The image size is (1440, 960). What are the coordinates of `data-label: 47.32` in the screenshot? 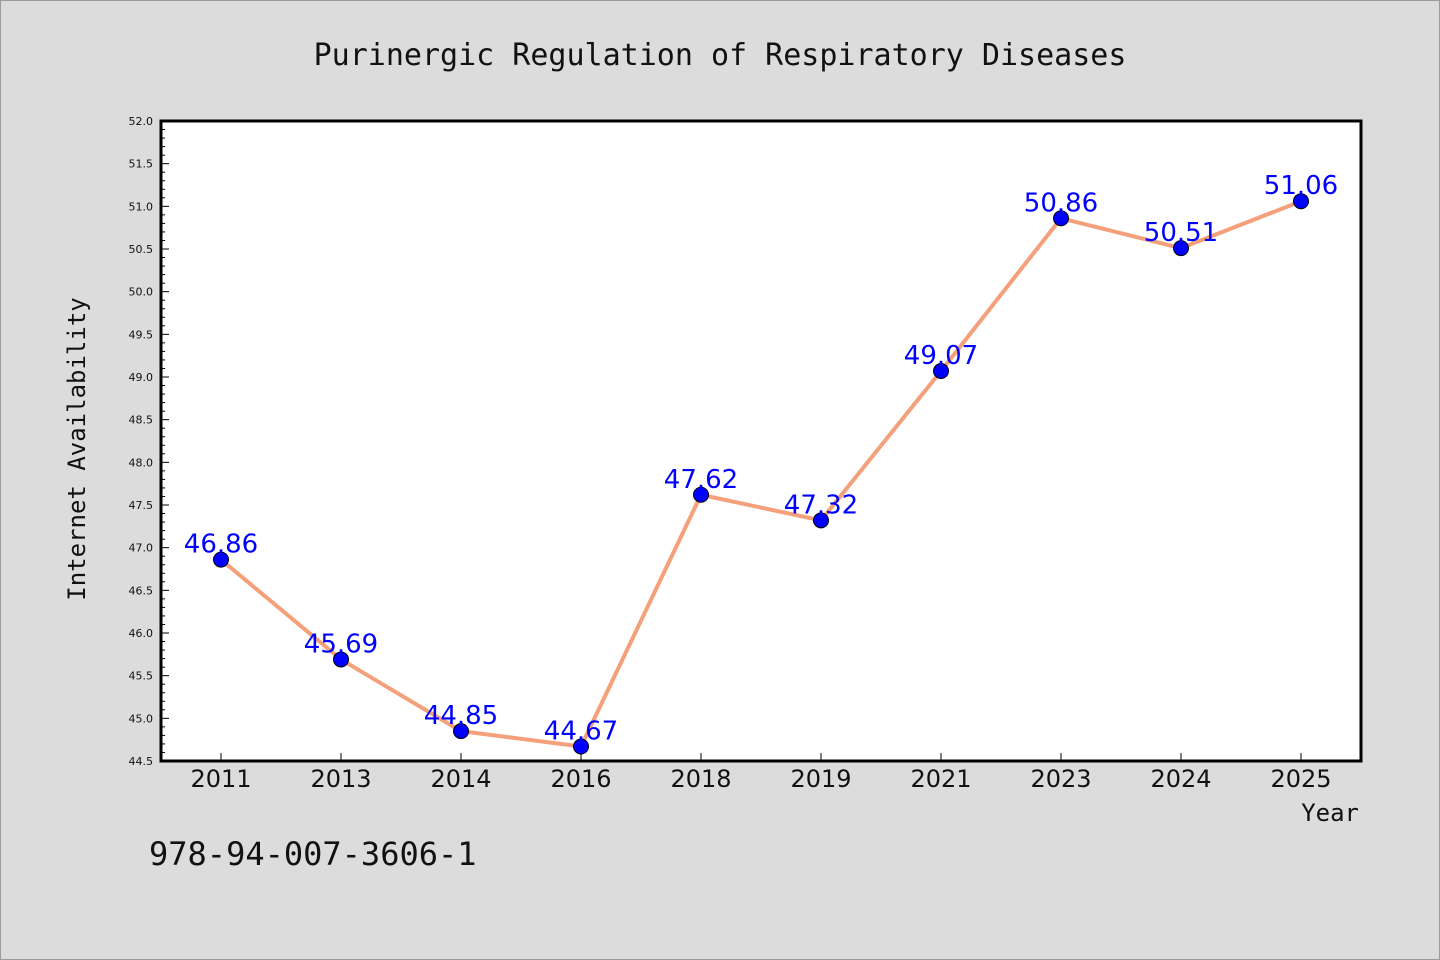 It's located at (821, 505).